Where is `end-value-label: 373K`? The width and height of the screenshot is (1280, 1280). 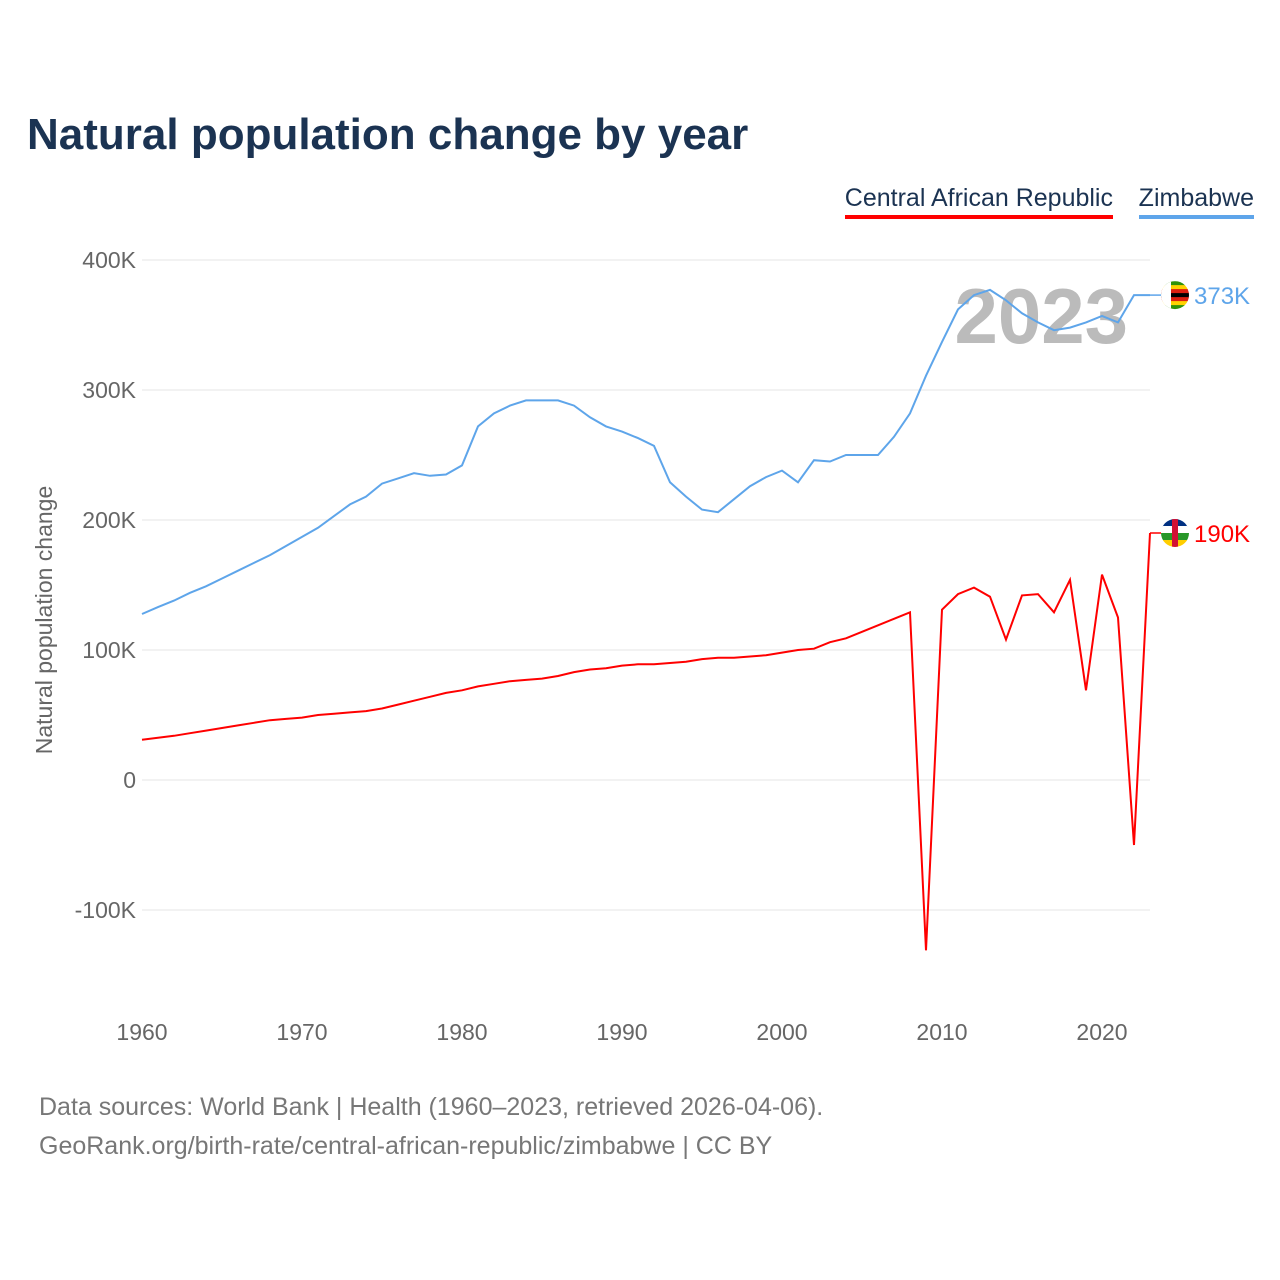
end-value-label: 373K is located at coordinates (1222, 296).